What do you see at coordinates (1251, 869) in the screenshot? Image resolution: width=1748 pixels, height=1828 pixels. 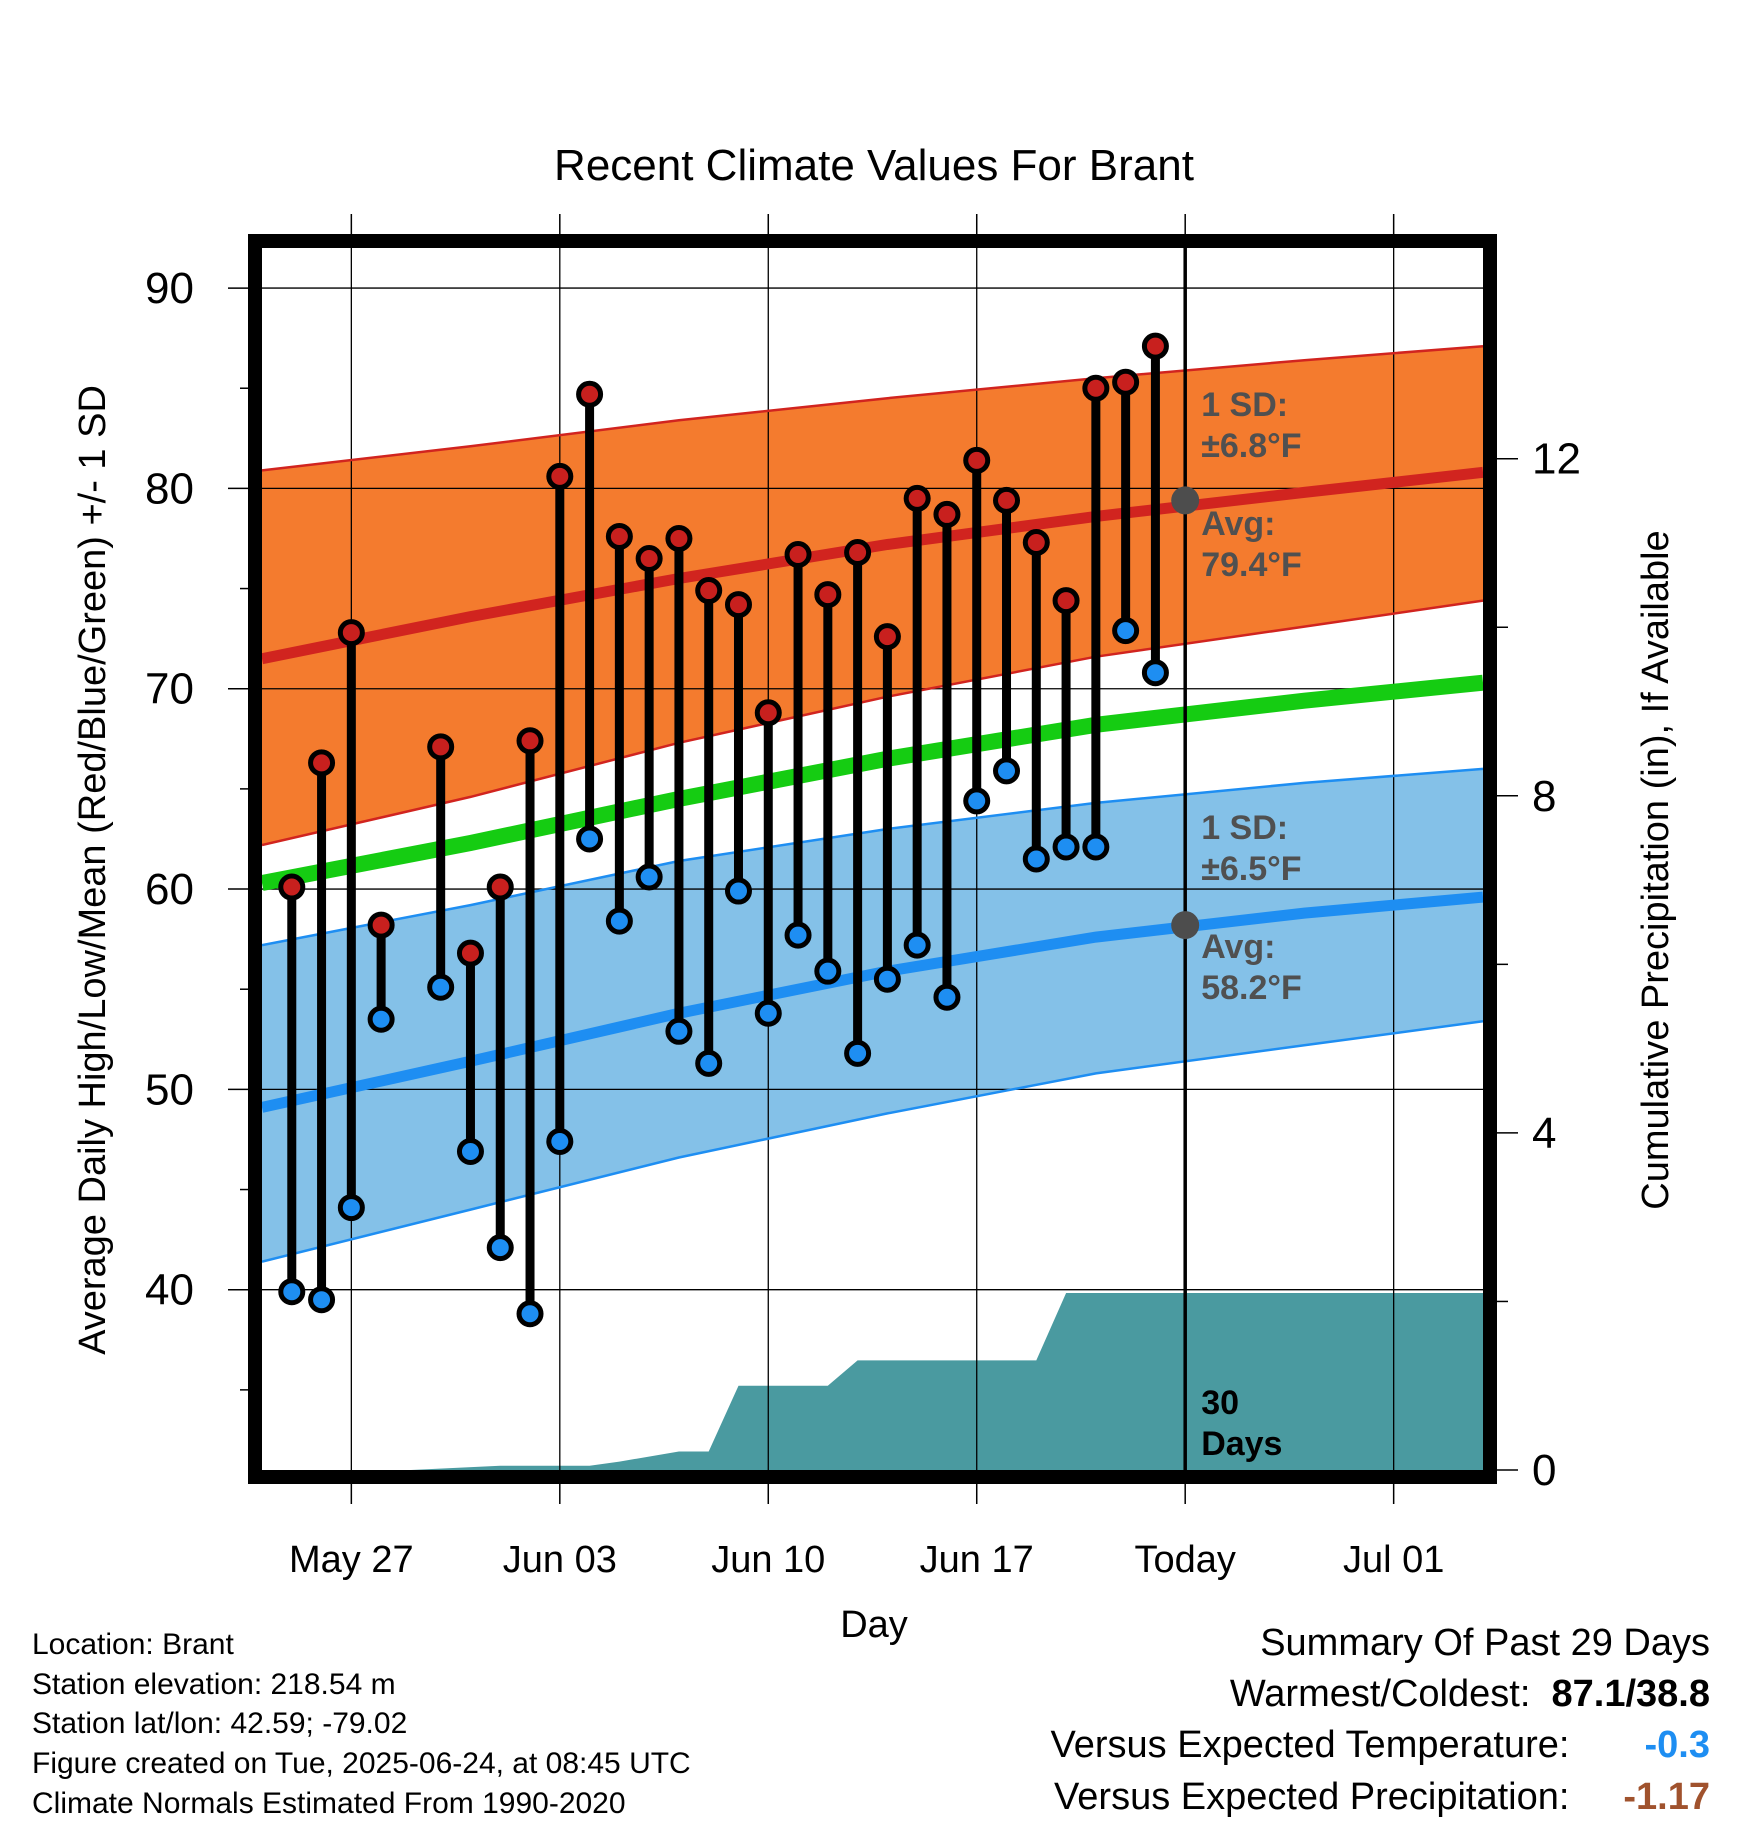 I see `low-sd-value: ±6.5°F` at bounding box center [1251, 869].